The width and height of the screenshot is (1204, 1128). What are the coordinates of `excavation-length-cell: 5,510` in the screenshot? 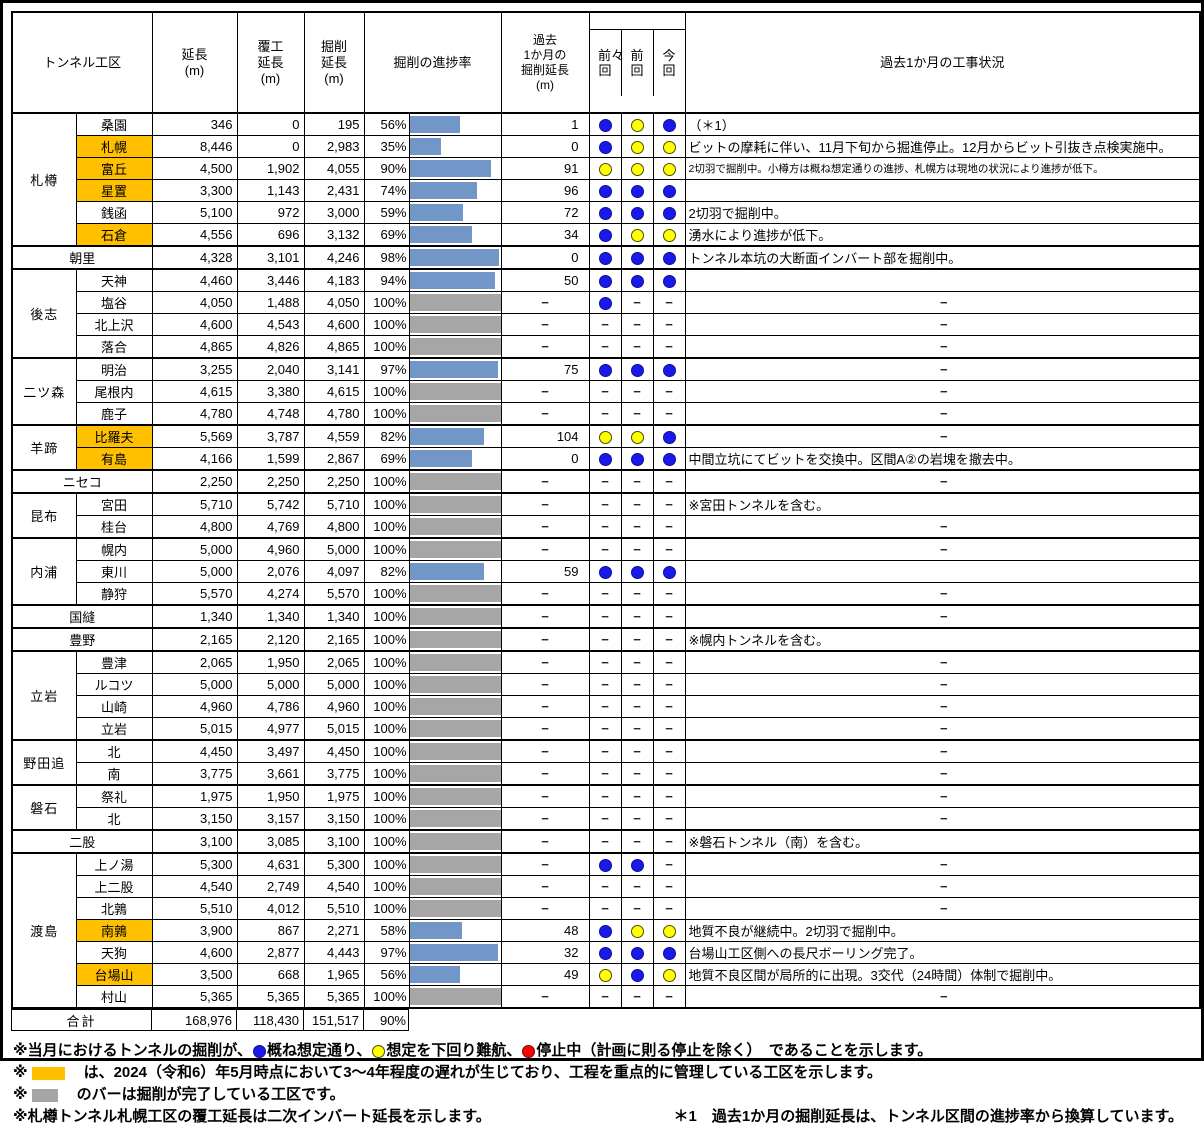 It's located at (334, 908).